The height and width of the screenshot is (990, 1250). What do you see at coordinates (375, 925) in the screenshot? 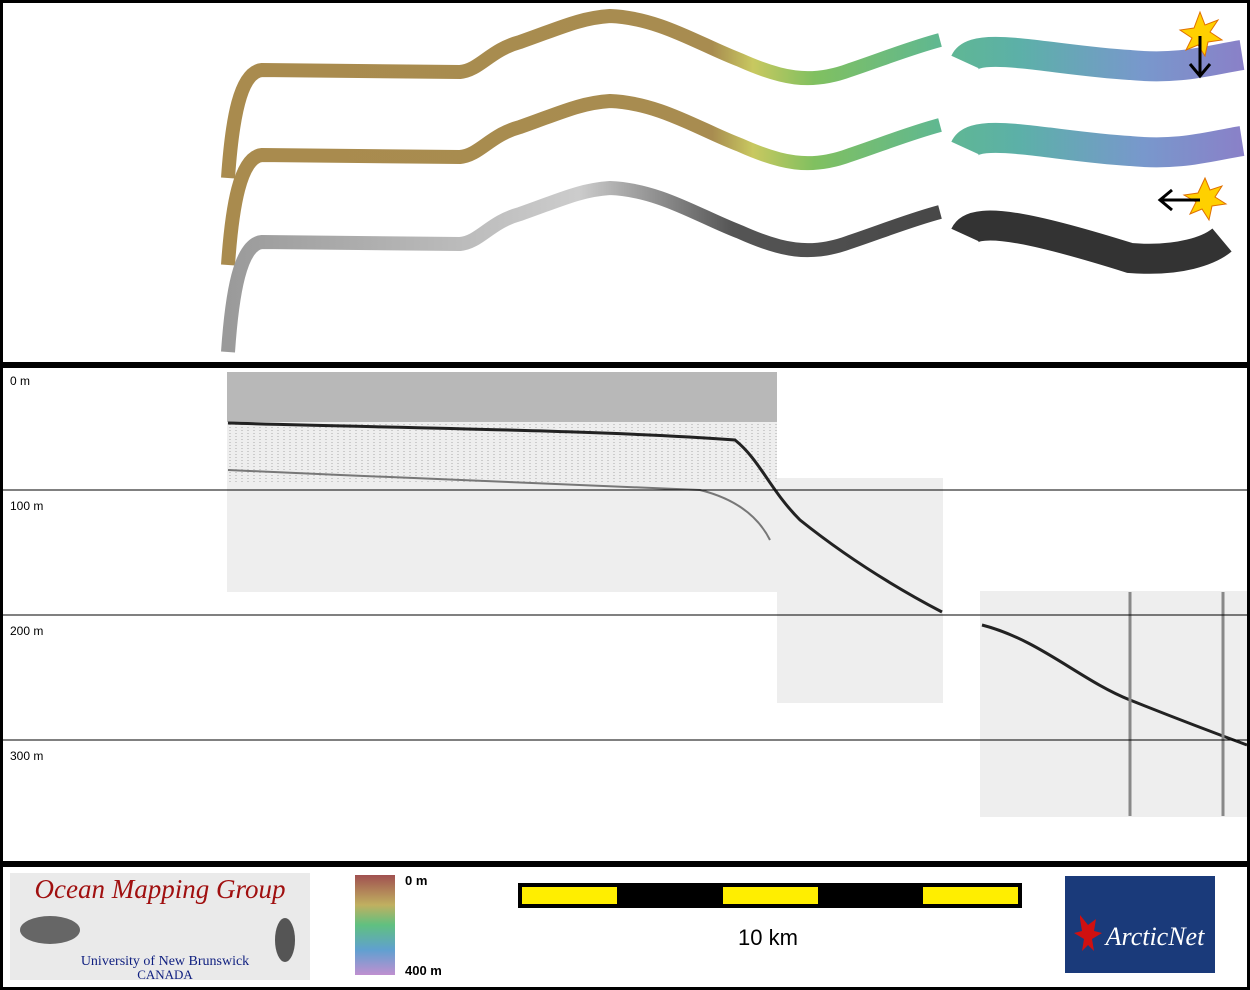
I see `color-bar` at bounding box center [375, 925].